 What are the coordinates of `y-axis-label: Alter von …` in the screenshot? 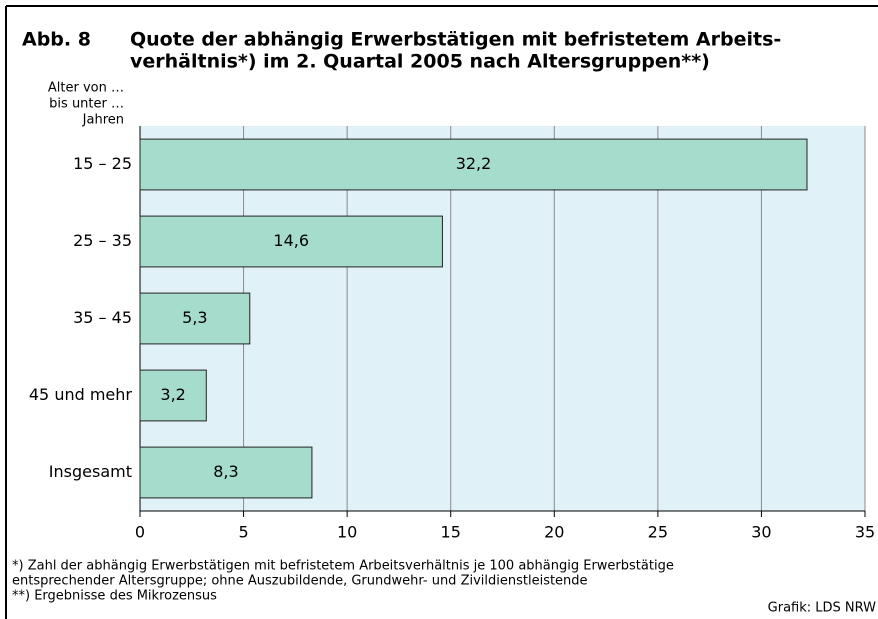 It's located at (86, 88).